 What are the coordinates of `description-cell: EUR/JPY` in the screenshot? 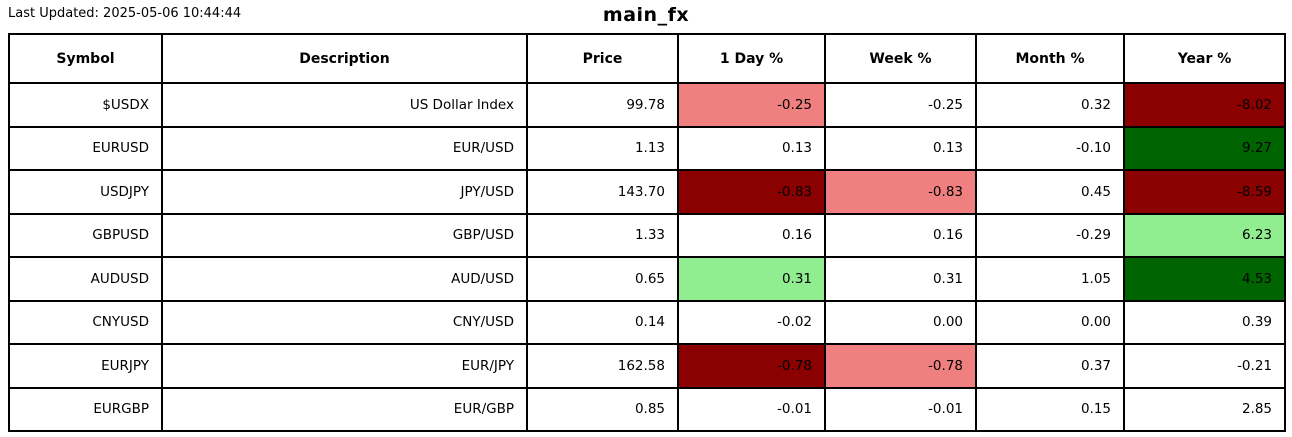 It's located at (344, 366).